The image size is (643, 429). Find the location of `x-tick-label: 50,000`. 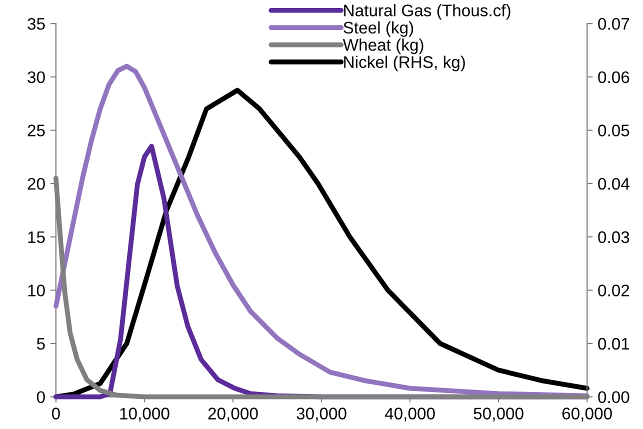

x-tick-label: 50,000 is located at coordinates (499, 415).